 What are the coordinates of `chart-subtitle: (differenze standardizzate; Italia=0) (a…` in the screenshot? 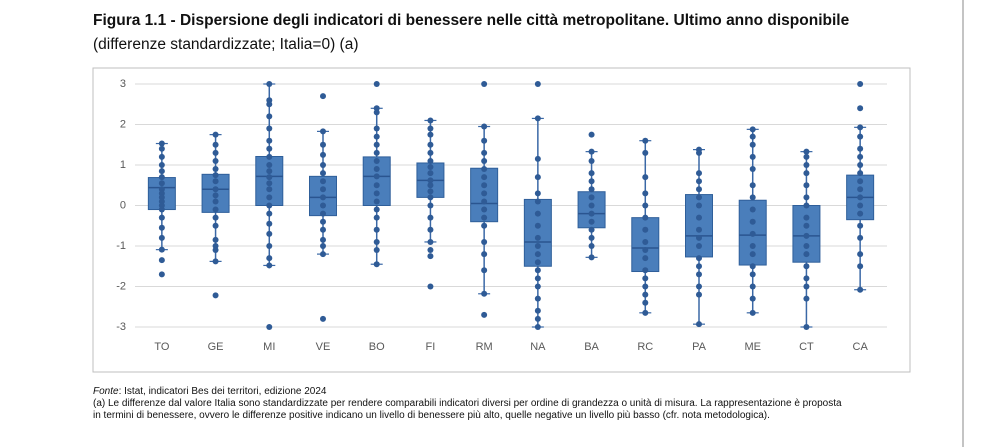 It's located at (226, 44).